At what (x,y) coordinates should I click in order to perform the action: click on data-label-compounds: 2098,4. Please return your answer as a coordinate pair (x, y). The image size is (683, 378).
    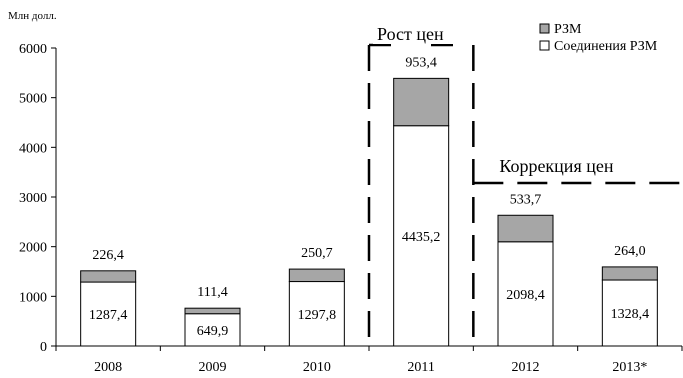
    Looking at the image, I should click on (525, 295).